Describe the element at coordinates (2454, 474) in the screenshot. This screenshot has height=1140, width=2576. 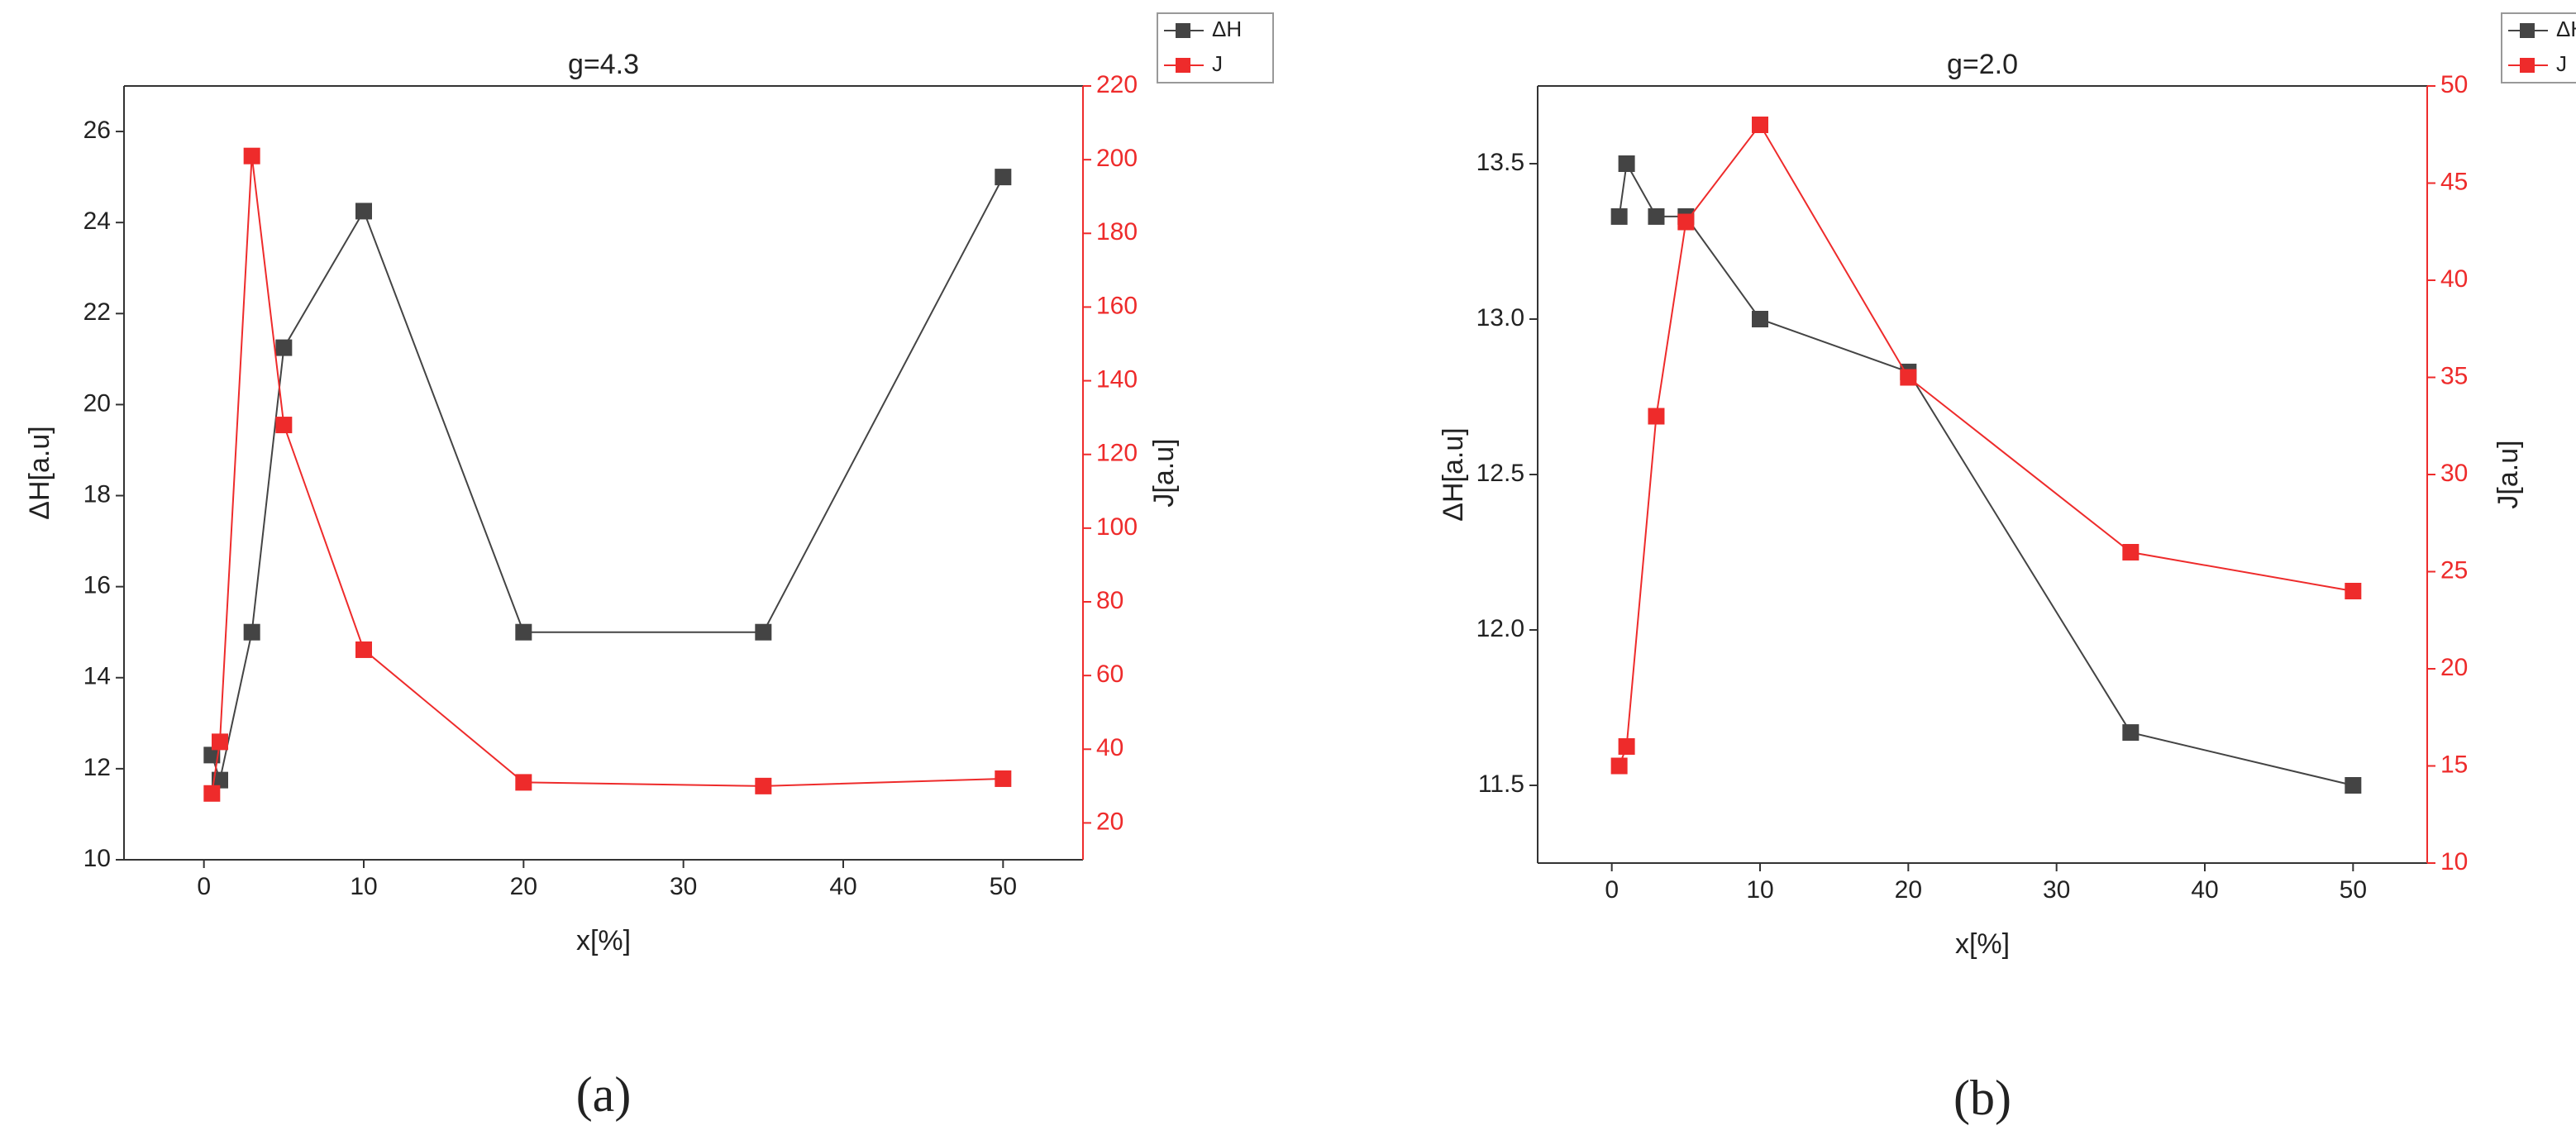
I see `y2-tick-label: 30` at that location.